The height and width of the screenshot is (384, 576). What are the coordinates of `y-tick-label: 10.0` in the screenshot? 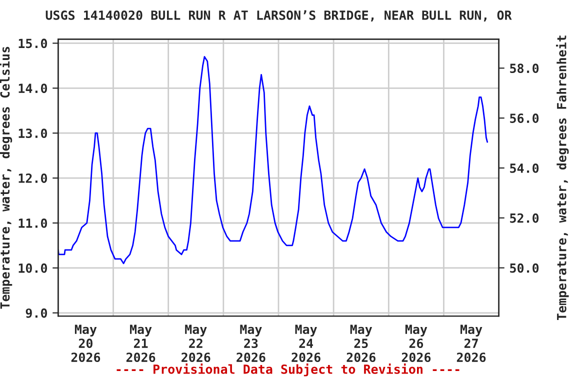 It's located at (33, 268).